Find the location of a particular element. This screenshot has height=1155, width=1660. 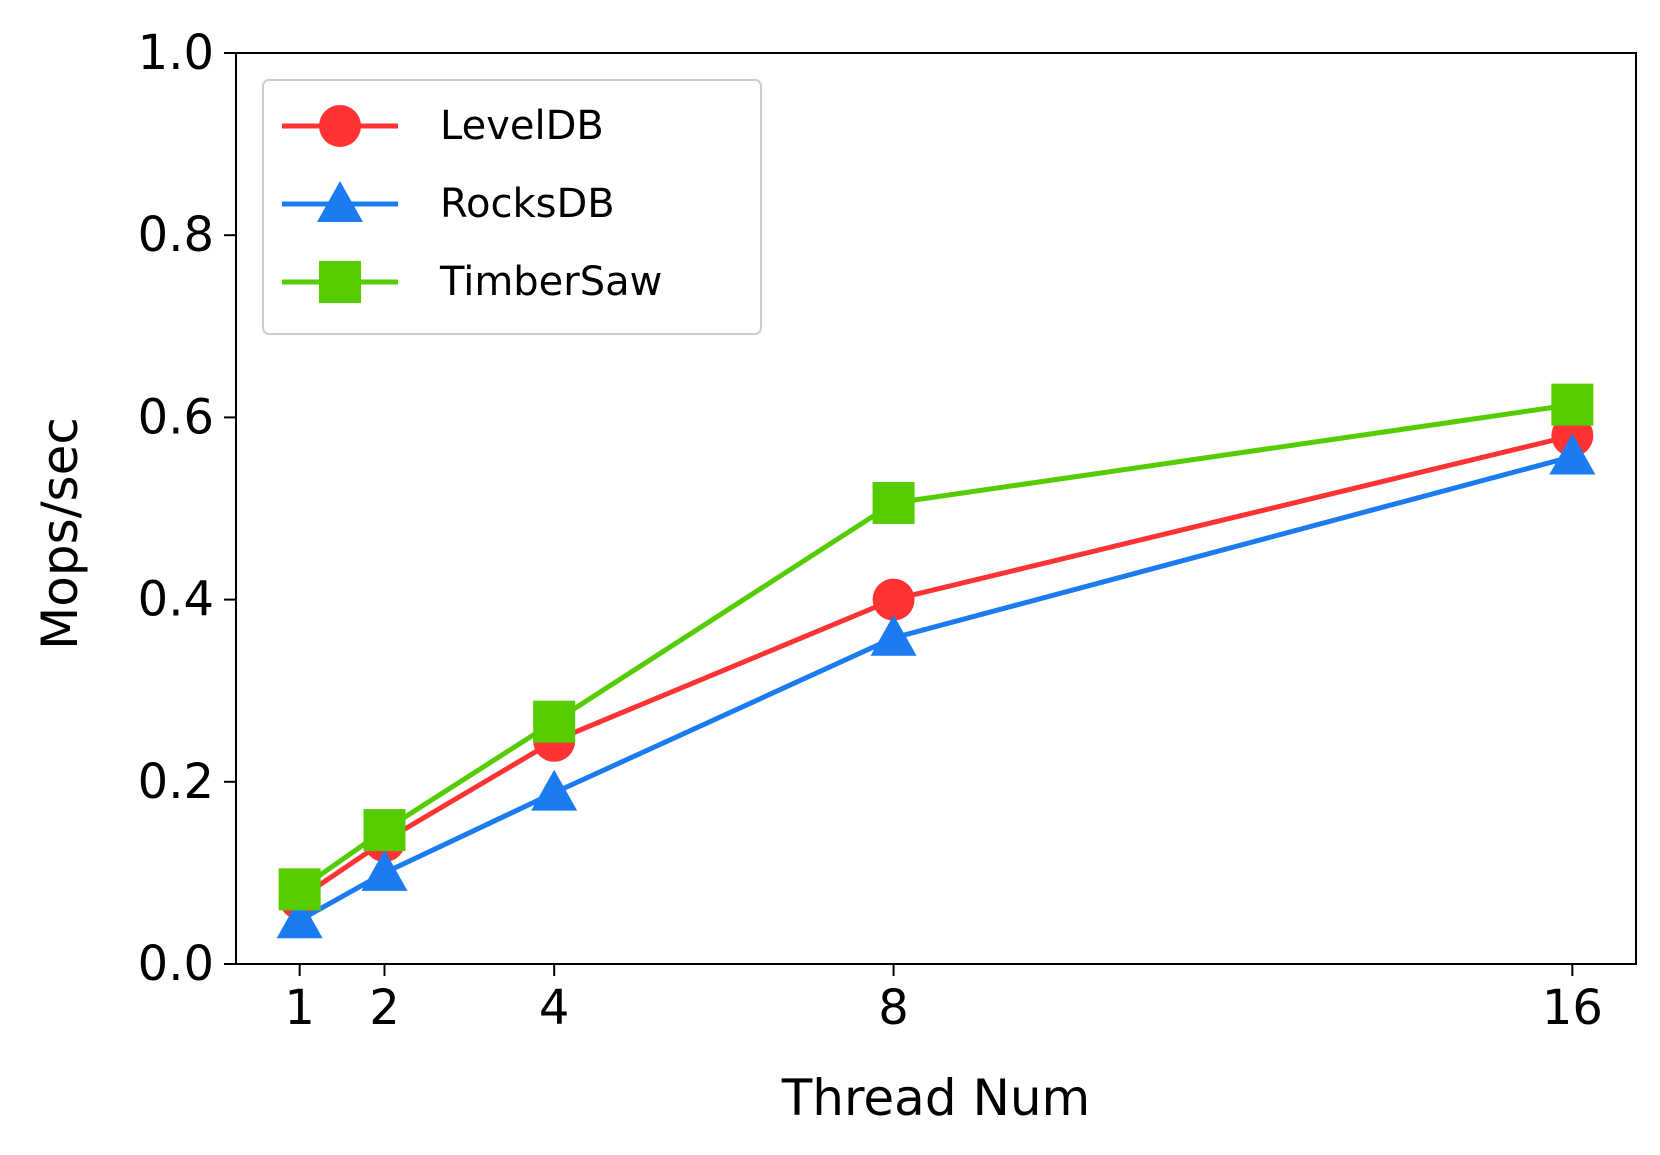

legend-label-leveldb: LevelDB is located at coordinates (522, 126).